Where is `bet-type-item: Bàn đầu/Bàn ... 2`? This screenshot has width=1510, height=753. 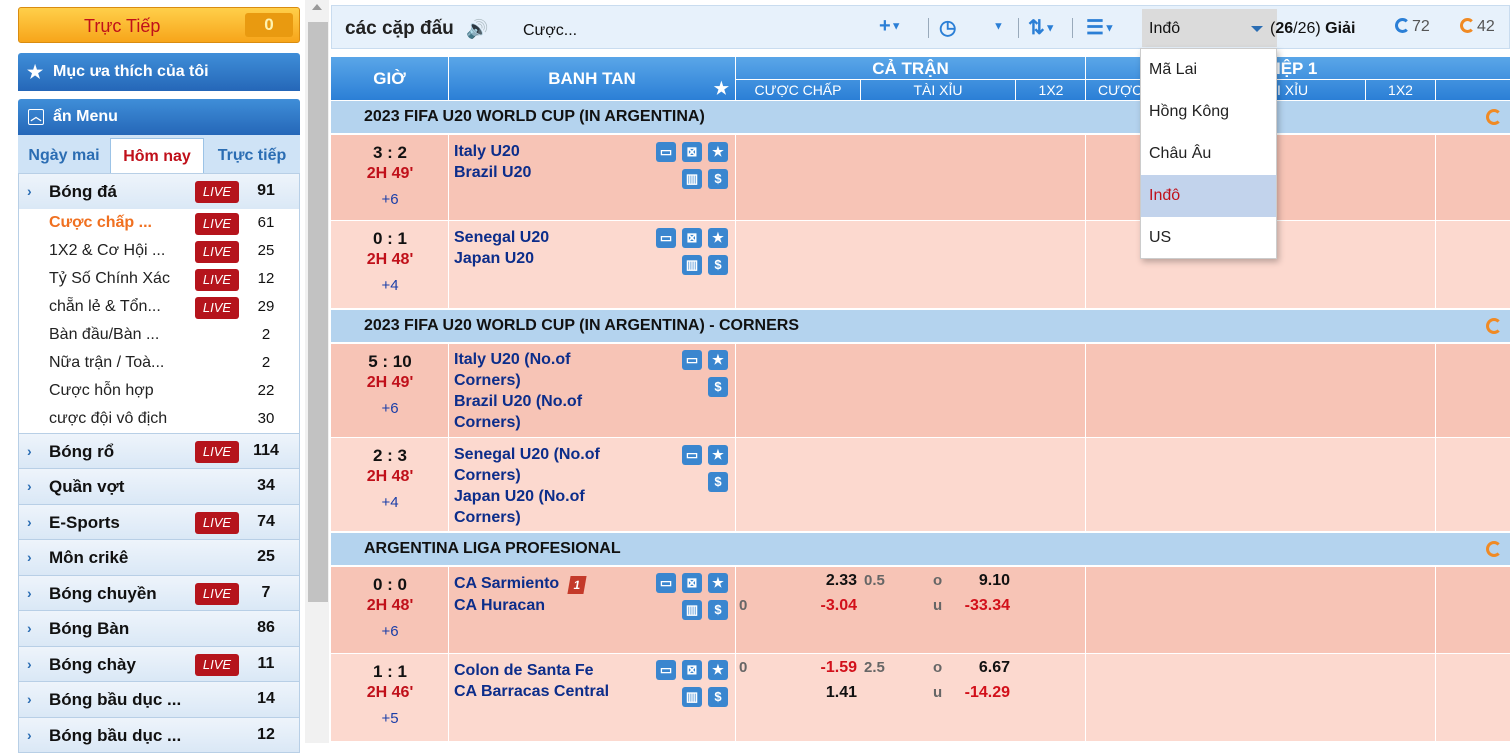 bet-type-item: Bàn đầu/Bàn ... 2 is located at coordinates (159, 334).